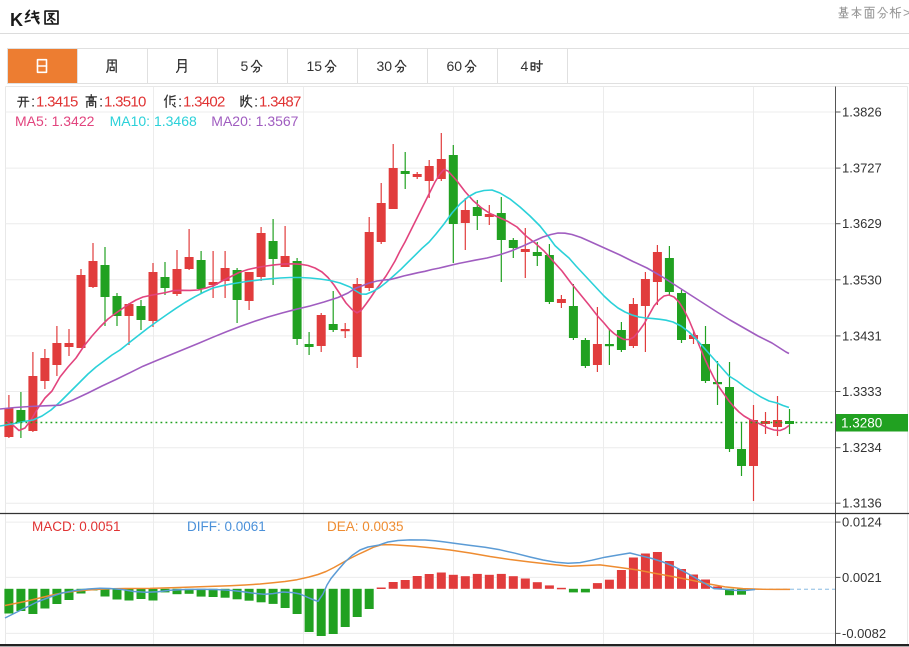 This screenshot has height=647, width=909. What do you see at coordinates (153, 121) in the screenshot?
I see `svg-text: MA10: 1.3468` at bounding box center [153, 121].